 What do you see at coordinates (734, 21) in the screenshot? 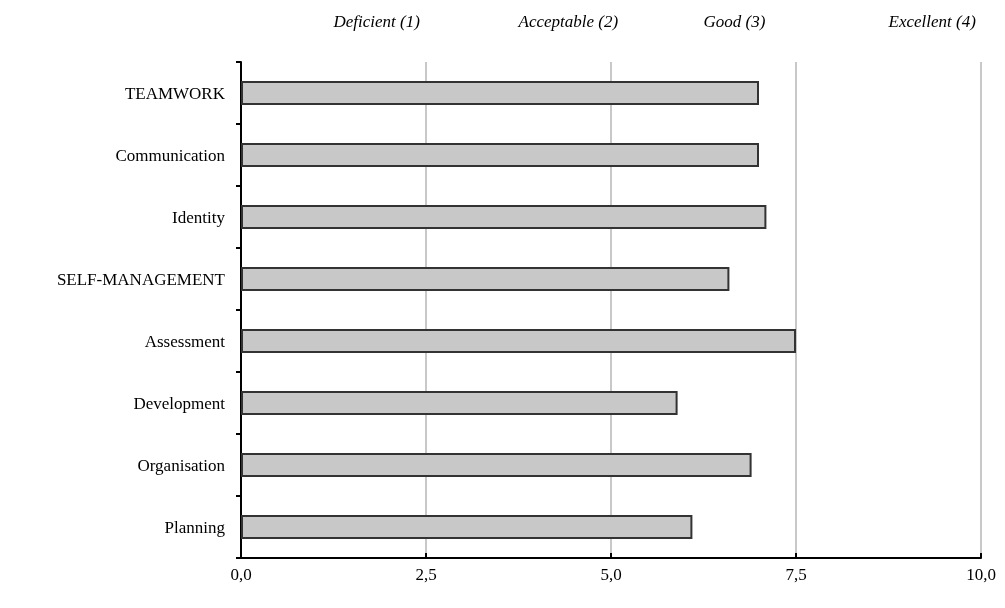
I see `text: Good (3)` at bounding box center [734, 21].